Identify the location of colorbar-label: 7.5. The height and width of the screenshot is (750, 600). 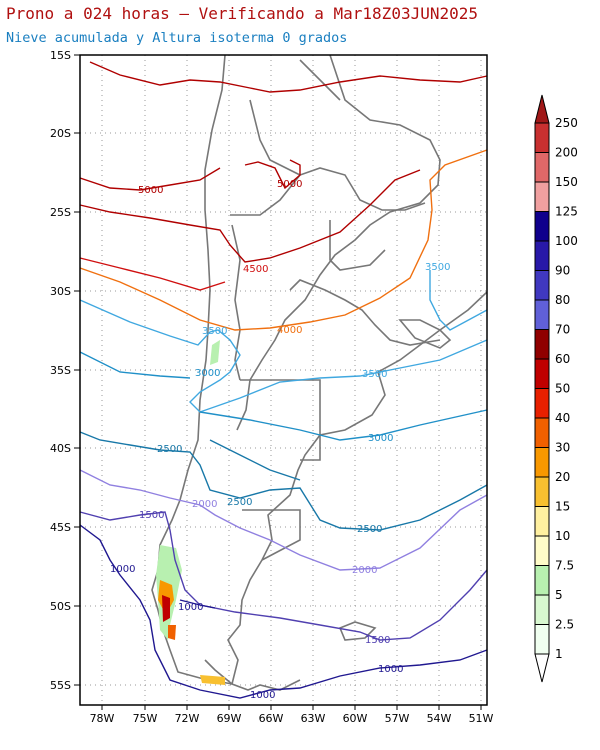
(564, 566).